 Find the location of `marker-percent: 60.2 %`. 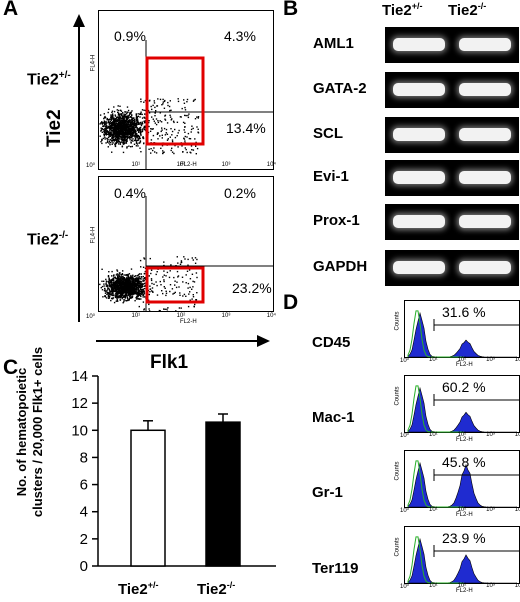

marker-percent: 60.2 % is located at coordinates (464, 387).